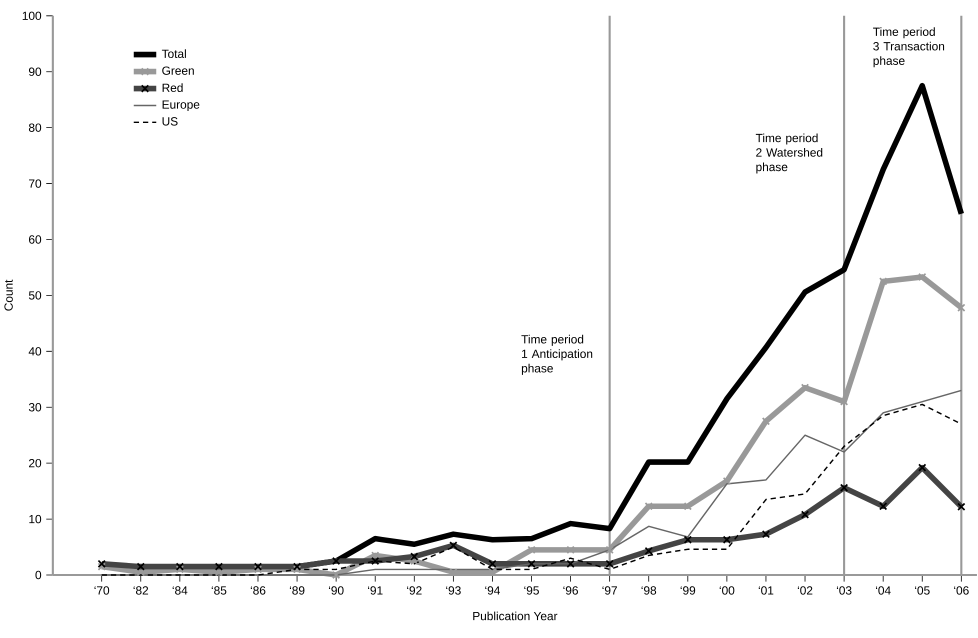  Describe the element at coordinates (32, 15) in the screenshot. I see `y-tick-label: 100` at that location.